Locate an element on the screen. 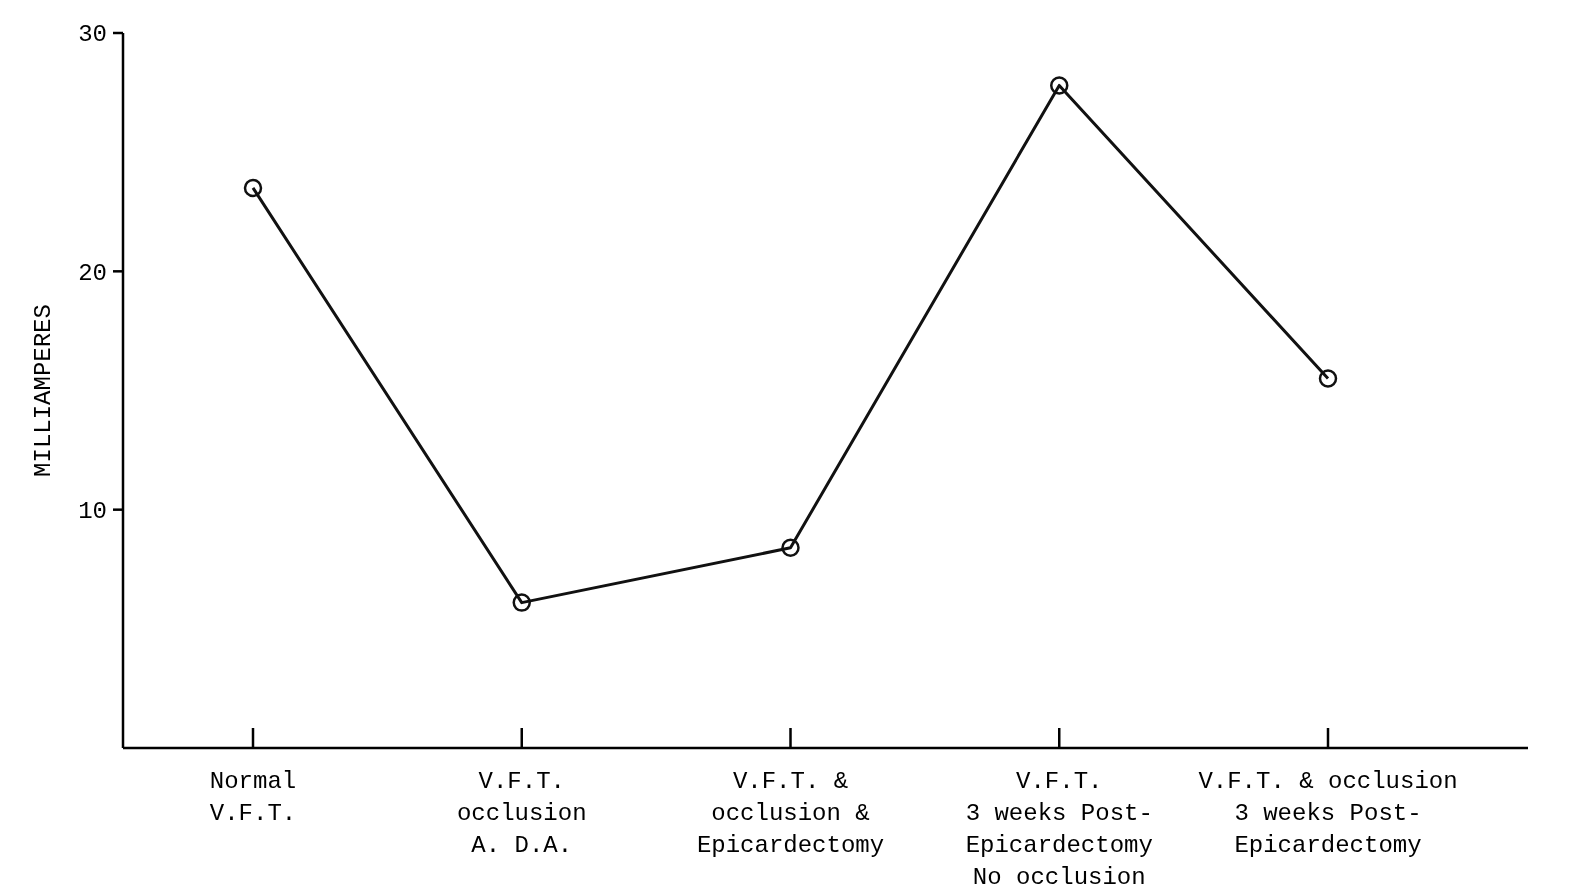  x-tick-label: Normal V.F.T. is located at coordinates (253, 797).